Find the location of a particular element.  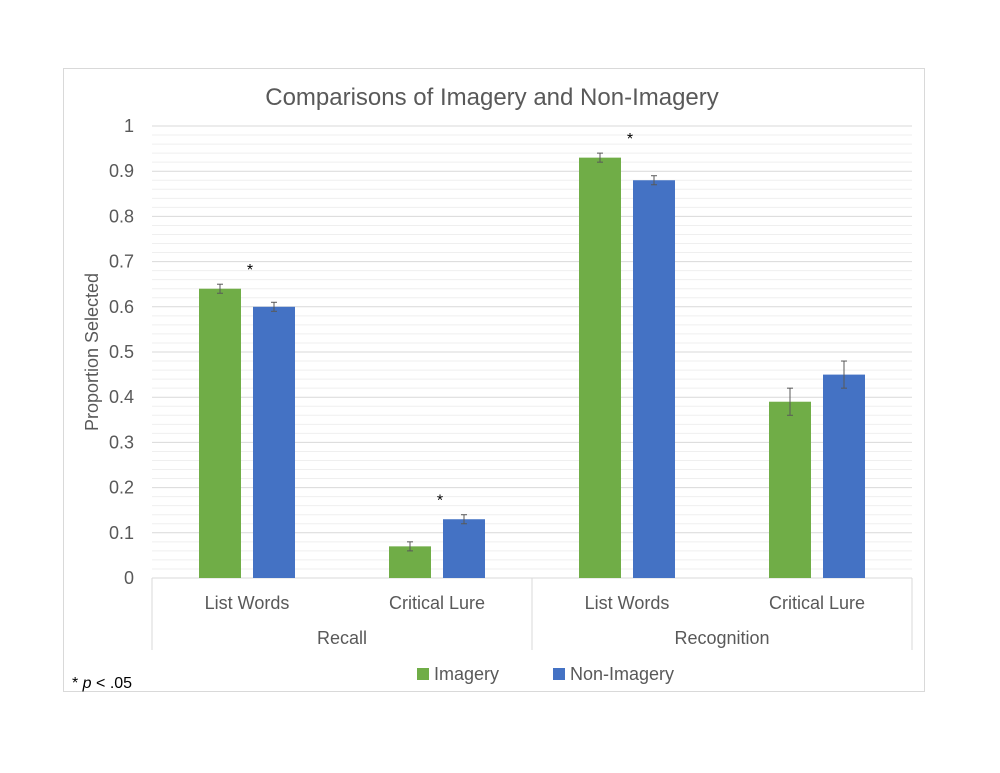

footnote-variable: p is located at coordinates (87, 683).